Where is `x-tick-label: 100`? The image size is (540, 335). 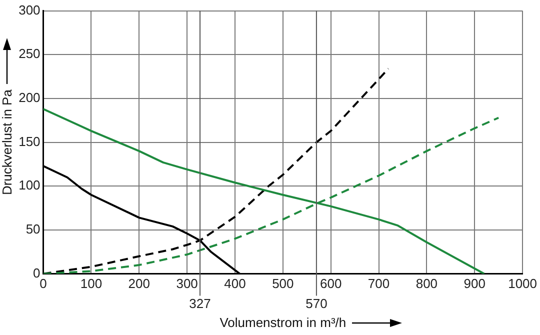
x-tick-label: 100 is located at coordinates (91, 284).